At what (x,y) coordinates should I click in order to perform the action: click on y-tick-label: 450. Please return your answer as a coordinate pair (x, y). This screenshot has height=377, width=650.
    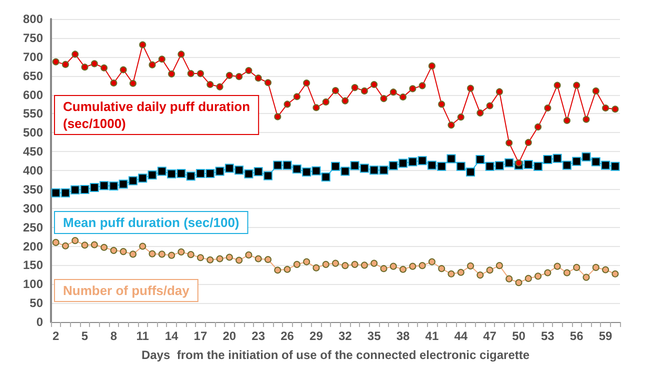
    Looking at the image, I should click on (33, 151).